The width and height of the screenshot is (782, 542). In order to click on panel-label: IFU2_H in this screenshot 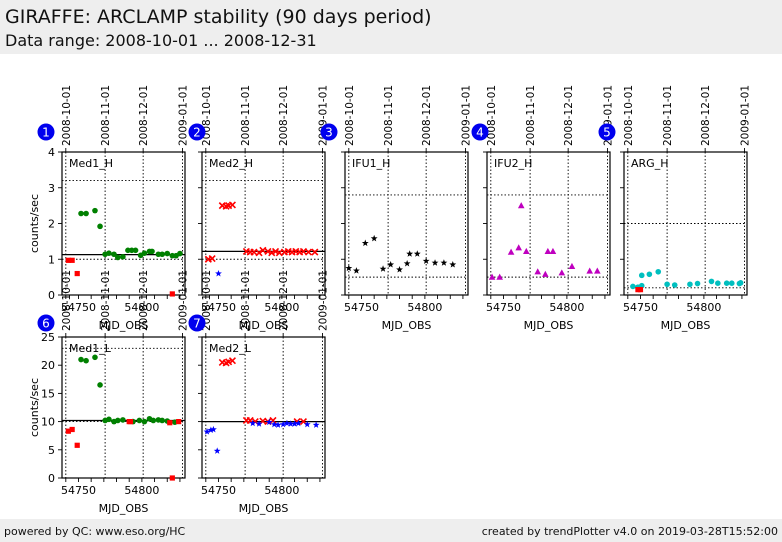, I will do `click(513, 163)`.